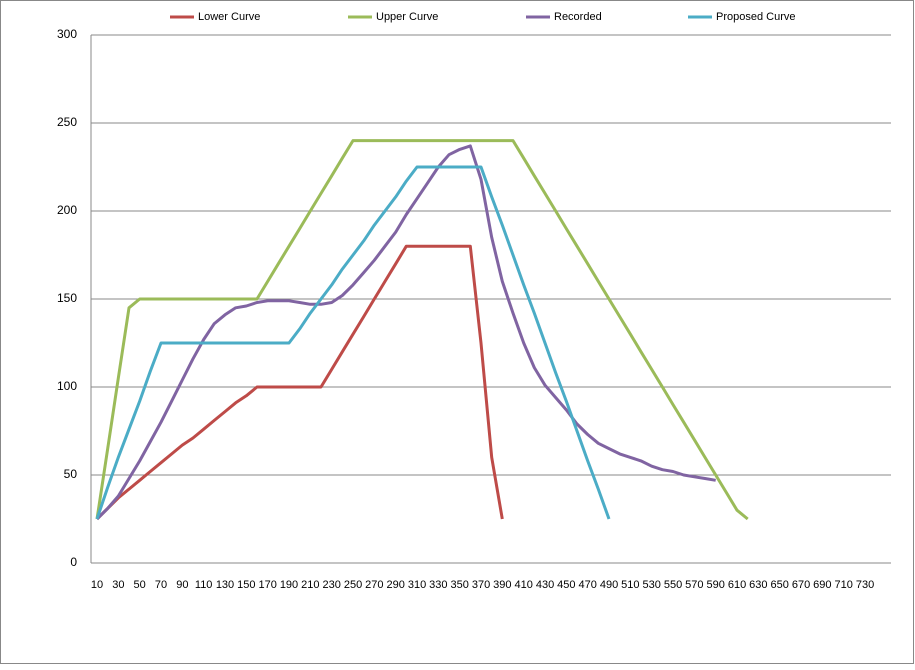 This screenshot has width=915, height=670. I want to click on x-tick-label: 210, so click(310, 585).